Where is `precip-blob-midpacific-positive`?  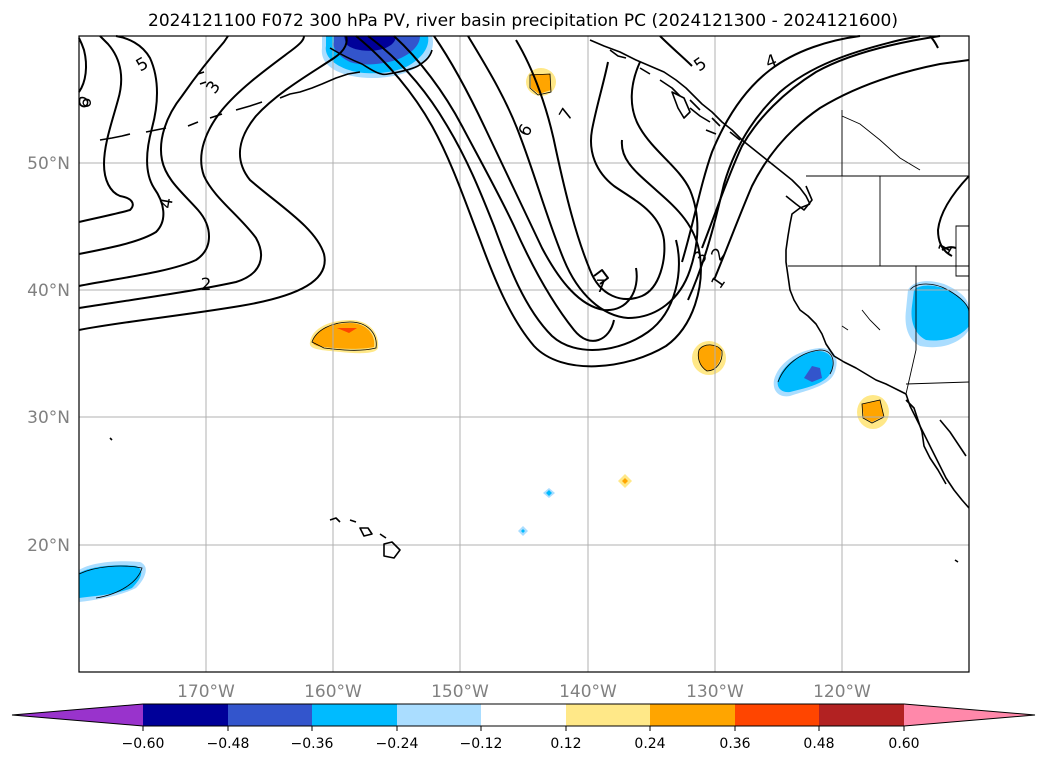 precip-blob-midpacific-positive is located at coordinates (344, 337).